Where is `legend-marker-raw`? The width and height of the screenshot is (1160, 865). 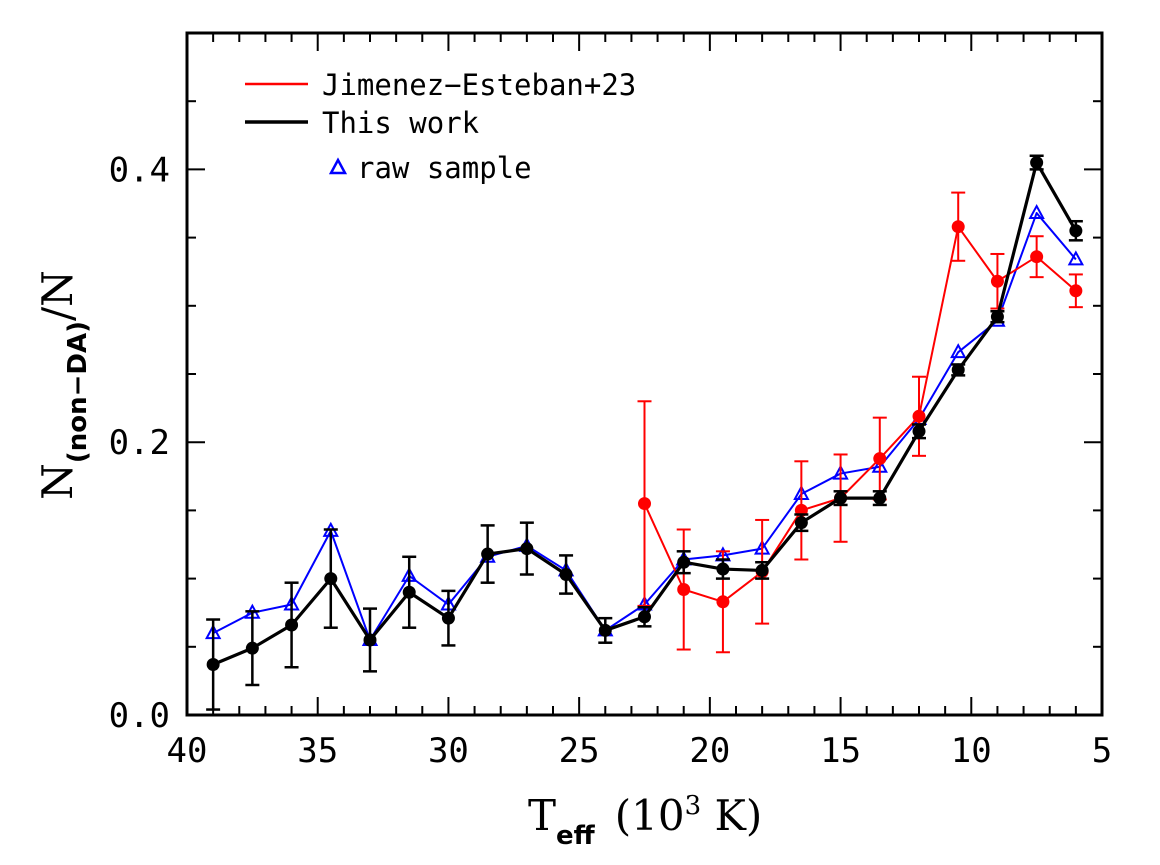
legend-marker-raw is located at coordinates (338, 166).